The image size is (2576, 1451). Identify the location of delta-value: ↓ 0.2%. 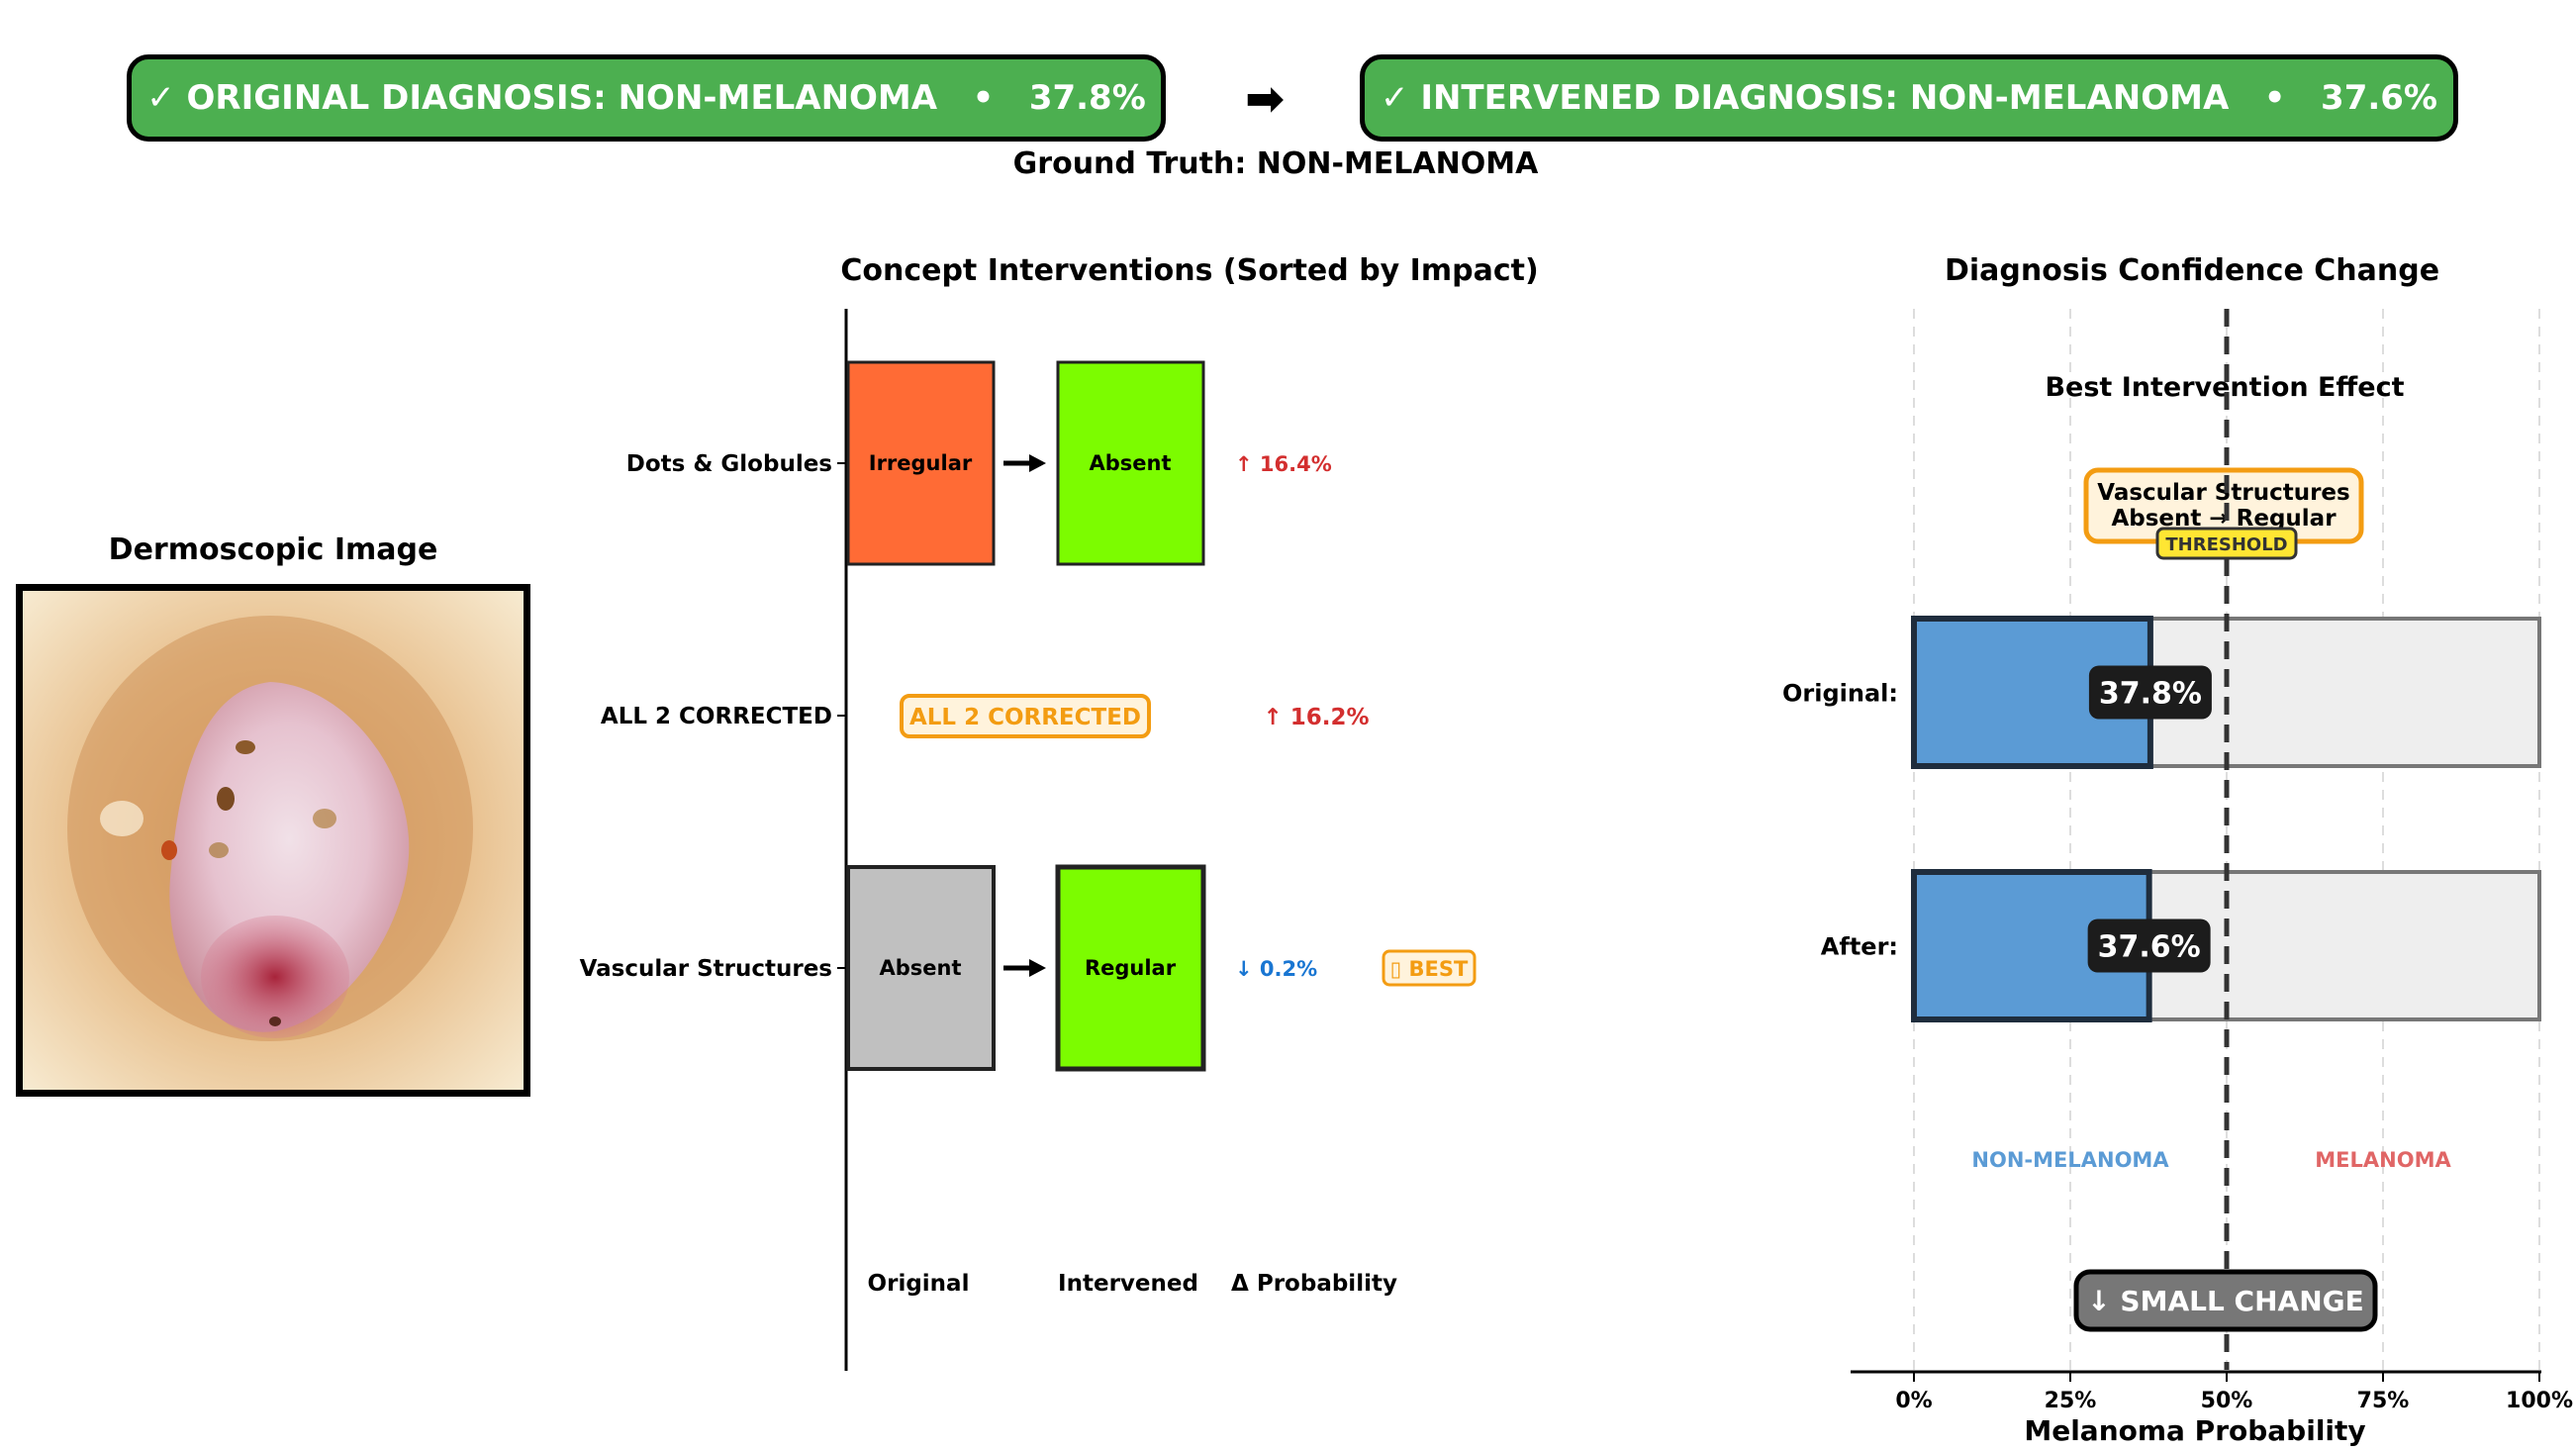
(1276, 969).